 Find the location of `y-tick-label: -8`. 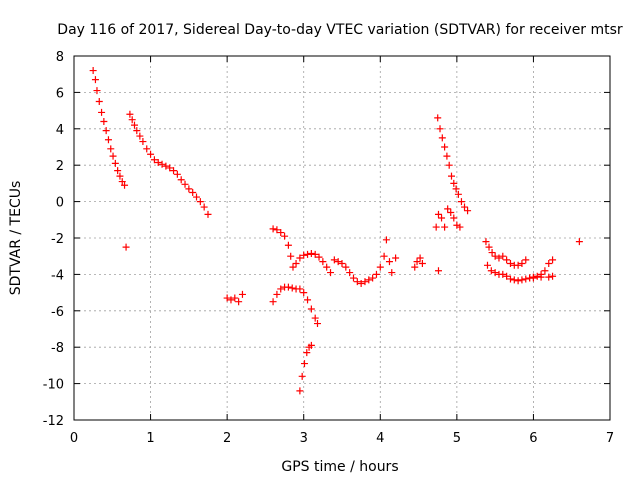

y-tick-label: -8 is located at coordinates (57, 348).